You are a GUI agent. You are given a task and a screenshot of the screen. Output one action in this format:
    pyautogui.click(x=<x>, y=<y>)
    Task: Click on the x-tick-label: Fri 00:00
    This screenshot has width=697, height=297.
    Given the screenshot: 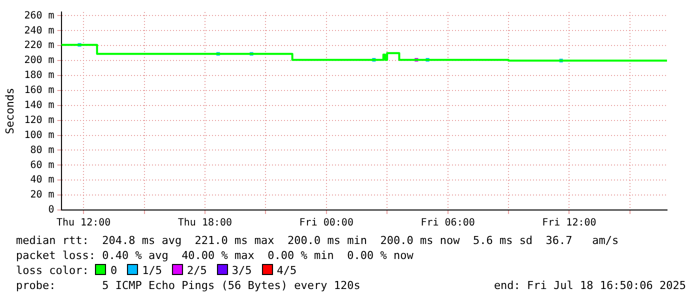 What is the action you would take?
    pyautogui.click(x=326, y=223)
    